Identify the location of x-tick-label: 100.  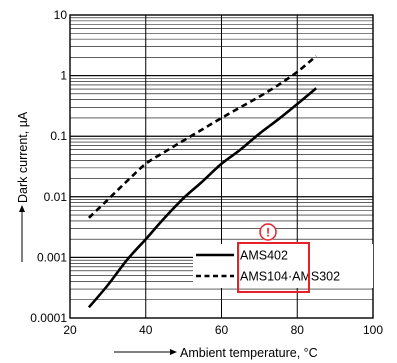
(373, 330).